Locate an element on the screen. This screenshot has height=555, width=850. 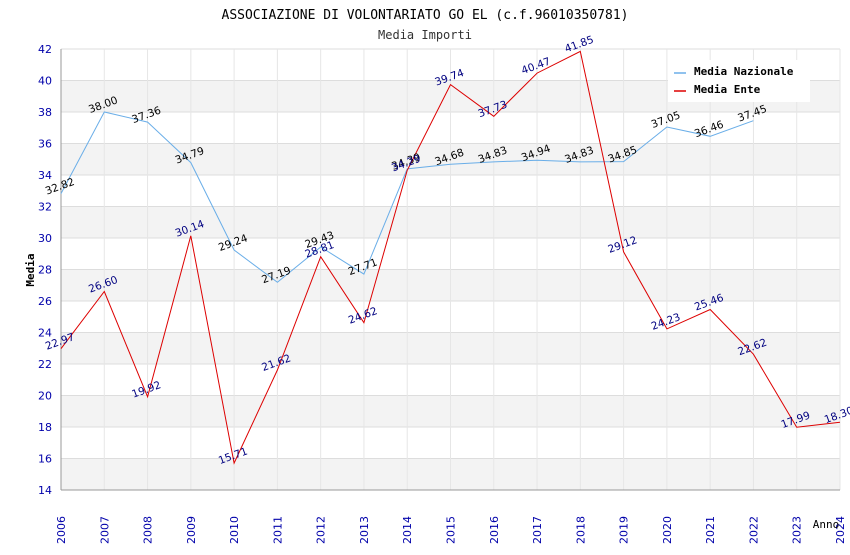
x-tick-label: 2018 is located at coordinates (580, 530).